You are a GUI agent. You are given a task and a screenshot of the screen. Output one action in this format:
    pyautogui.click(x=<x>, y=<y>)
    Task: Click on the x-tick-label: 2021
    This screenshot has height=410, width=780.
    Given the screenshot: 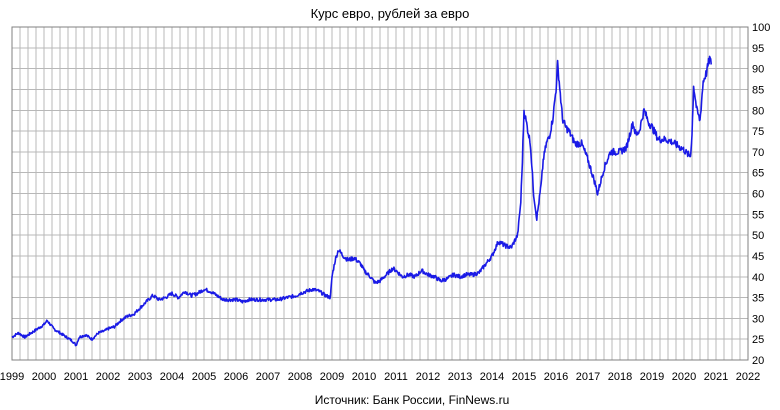 What is the action you would take?
    pyautogui.click(x=716, y=377)
    